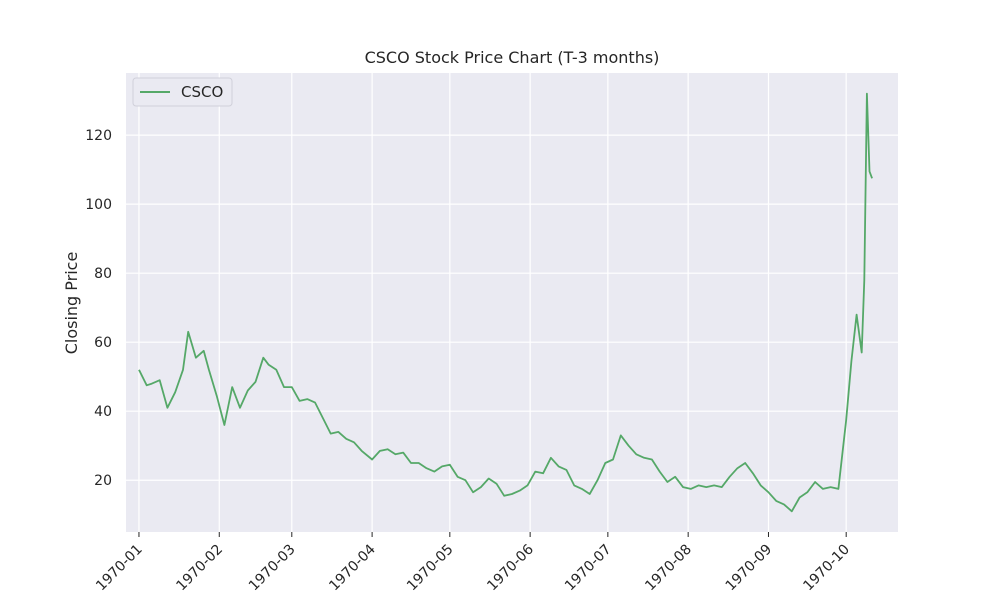 The width and height of the screenshot is (1000, 600). Describe the element at coordinates (119, 568) in the screenshot. I see `x-tick-label: 1970-01` at that location.